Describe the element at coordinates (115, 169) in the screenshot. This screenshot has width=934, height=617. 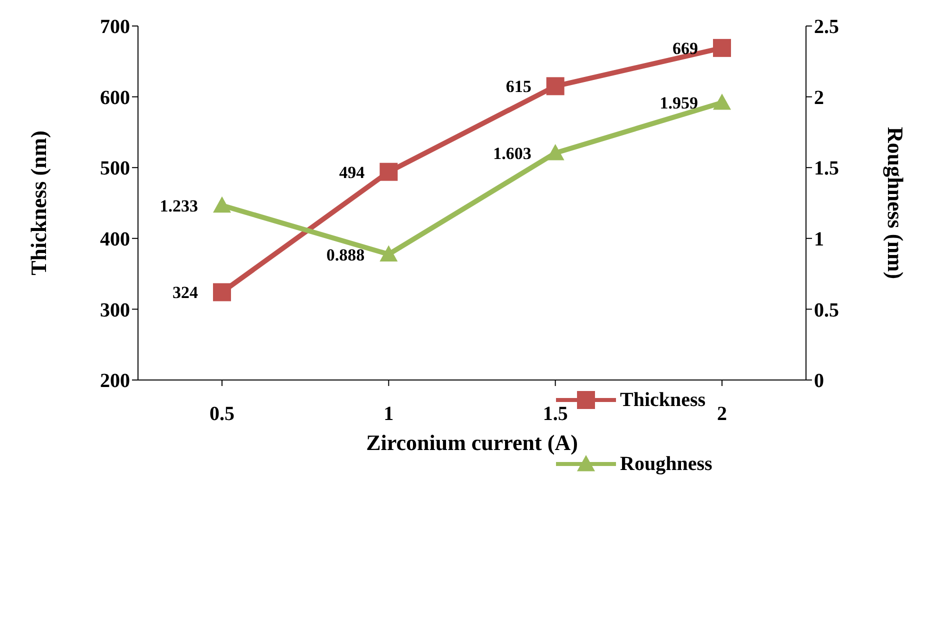
I see `y-tick-label: 500` at that location.